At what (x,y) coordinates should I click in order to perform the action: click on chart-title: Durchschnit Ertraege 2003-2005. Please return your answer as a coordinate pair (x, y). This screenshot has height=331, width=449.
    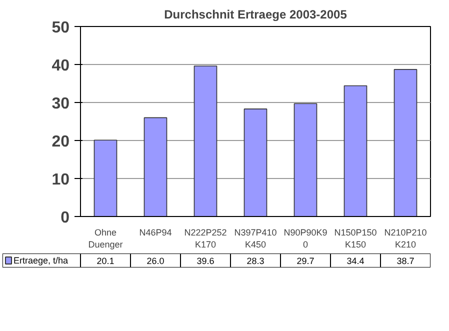
    Looking at the image, I should click on (256, 15).